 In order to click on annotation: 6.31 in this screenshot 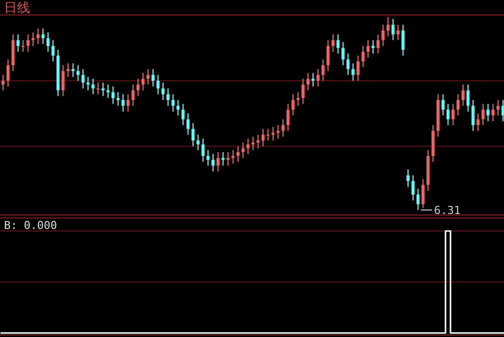, I will do `click(447, 210)`.